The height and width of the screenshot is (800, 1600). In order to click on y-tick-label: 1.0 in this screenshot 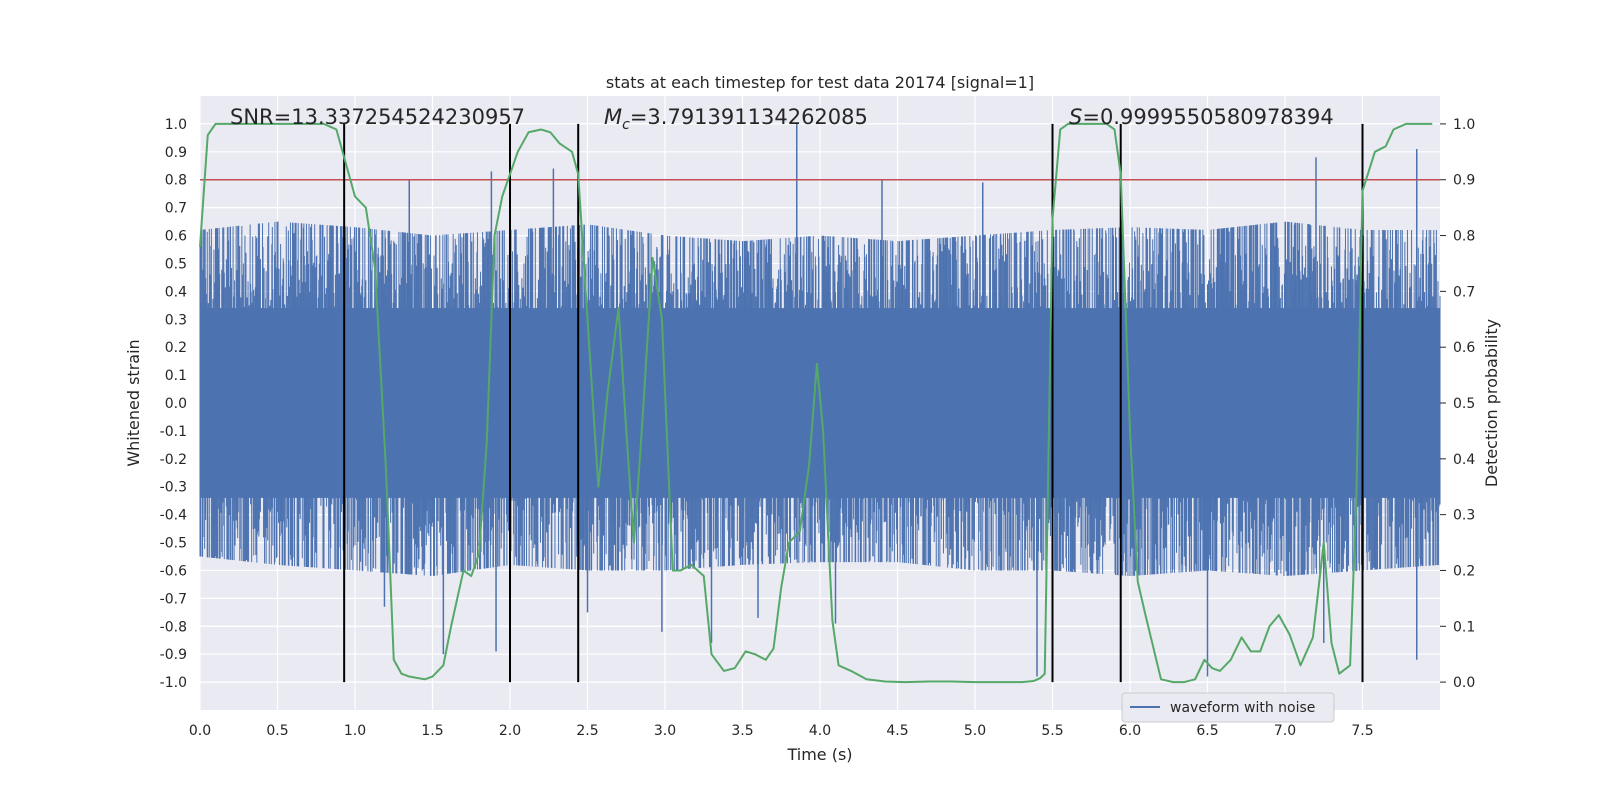, I will do `click(176, 125)`.